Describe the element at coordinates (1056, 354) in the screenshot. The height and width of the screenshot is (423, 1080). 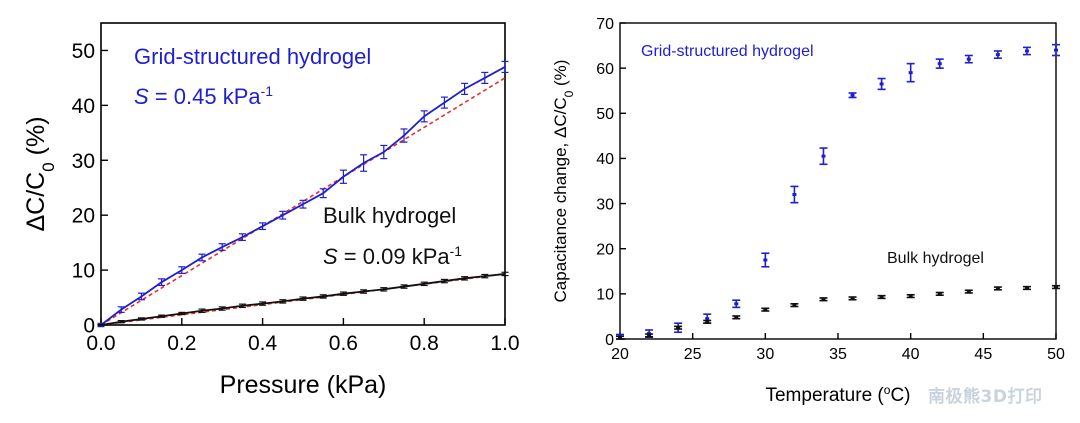
I see `x-tick-label: 50` at that location.